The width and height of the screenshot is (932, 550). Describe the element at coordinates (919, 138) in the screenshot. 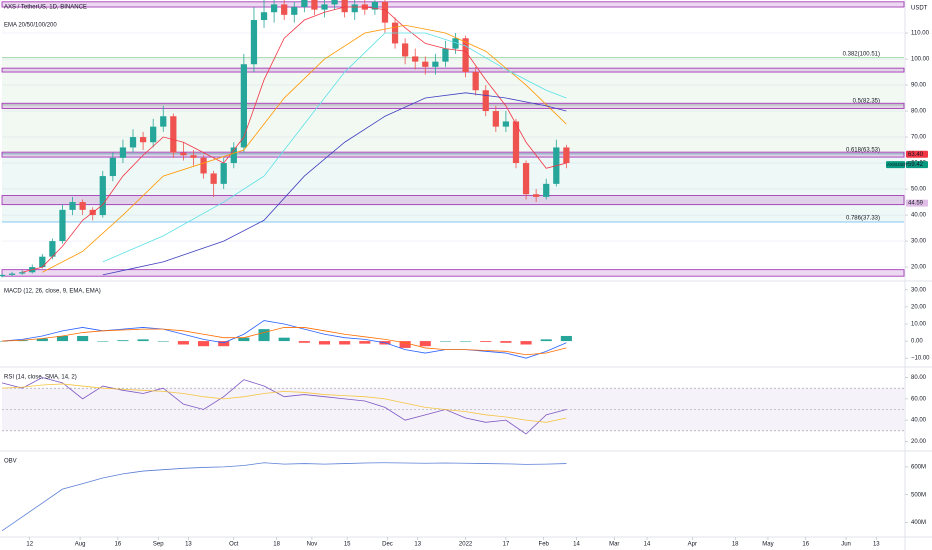

I see `y-tick-label: 70.00` at that location.